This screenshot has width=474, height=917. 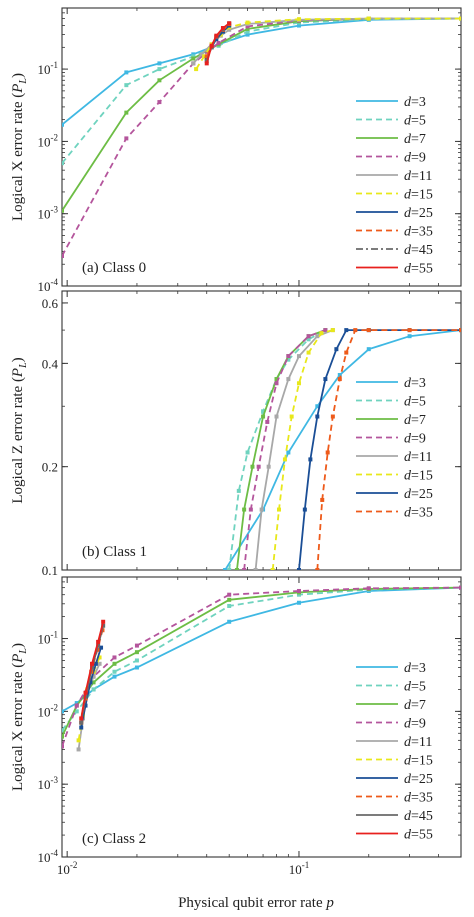 What do you see at coordinates (299, 868) in the screenshot?
I see `x-tick-label: 10-1` at bounding box center [299, 868].